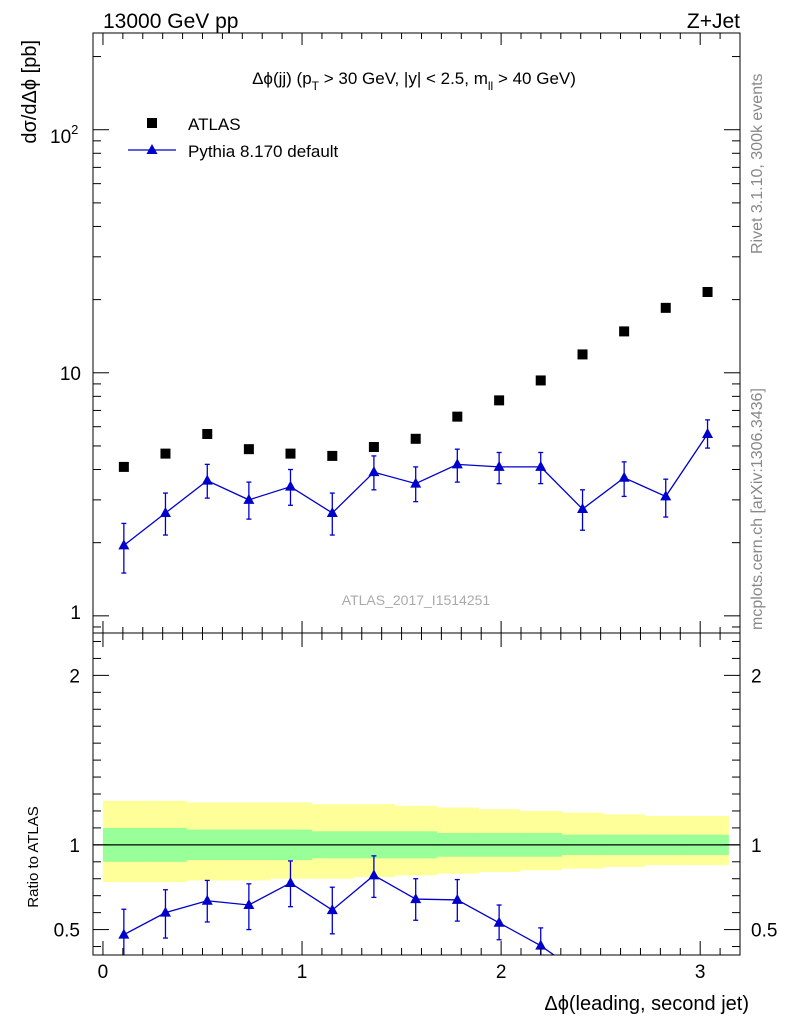 Image resolution: width=786 pixels, height=1024 pixels. What do you see at coordinates (60, 137) in the screenshot?
I see `ytick-label-100-base: 10` at bounding box center [60, 137].